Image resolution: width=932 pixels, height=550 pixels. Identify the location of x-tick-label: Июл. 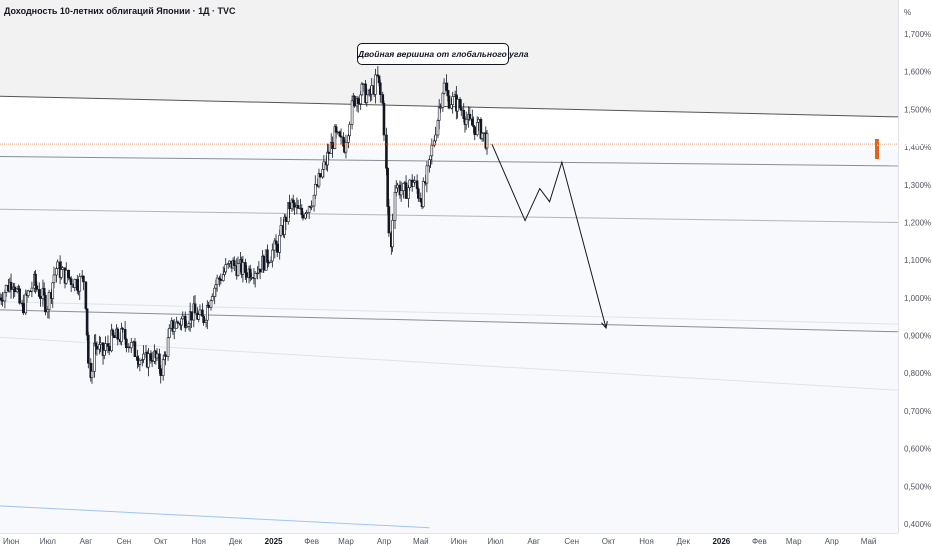
(48, 541).